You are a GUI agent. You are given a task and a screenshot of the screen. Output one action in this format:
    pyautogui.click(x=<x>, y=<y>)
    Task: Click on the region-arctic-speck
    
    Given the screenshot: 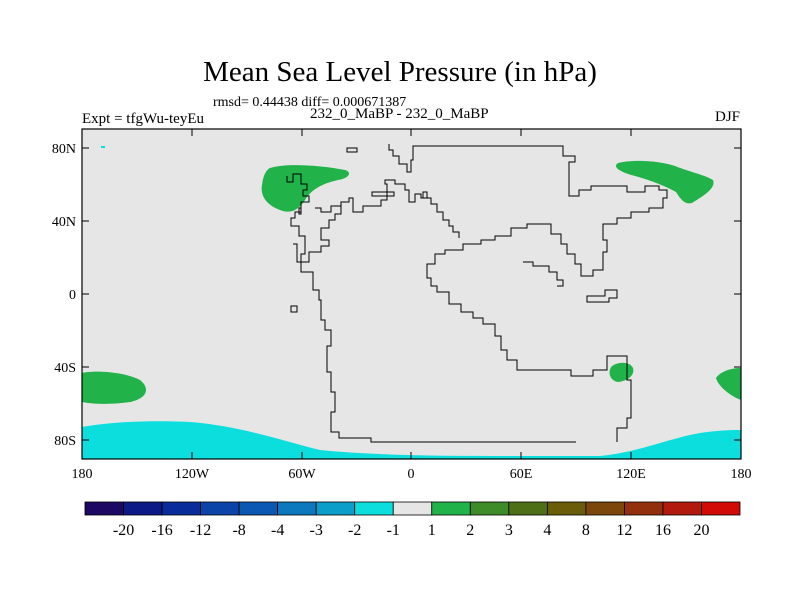 What is the action you would take?
    pyautogui.click(x=103, y=147)
    